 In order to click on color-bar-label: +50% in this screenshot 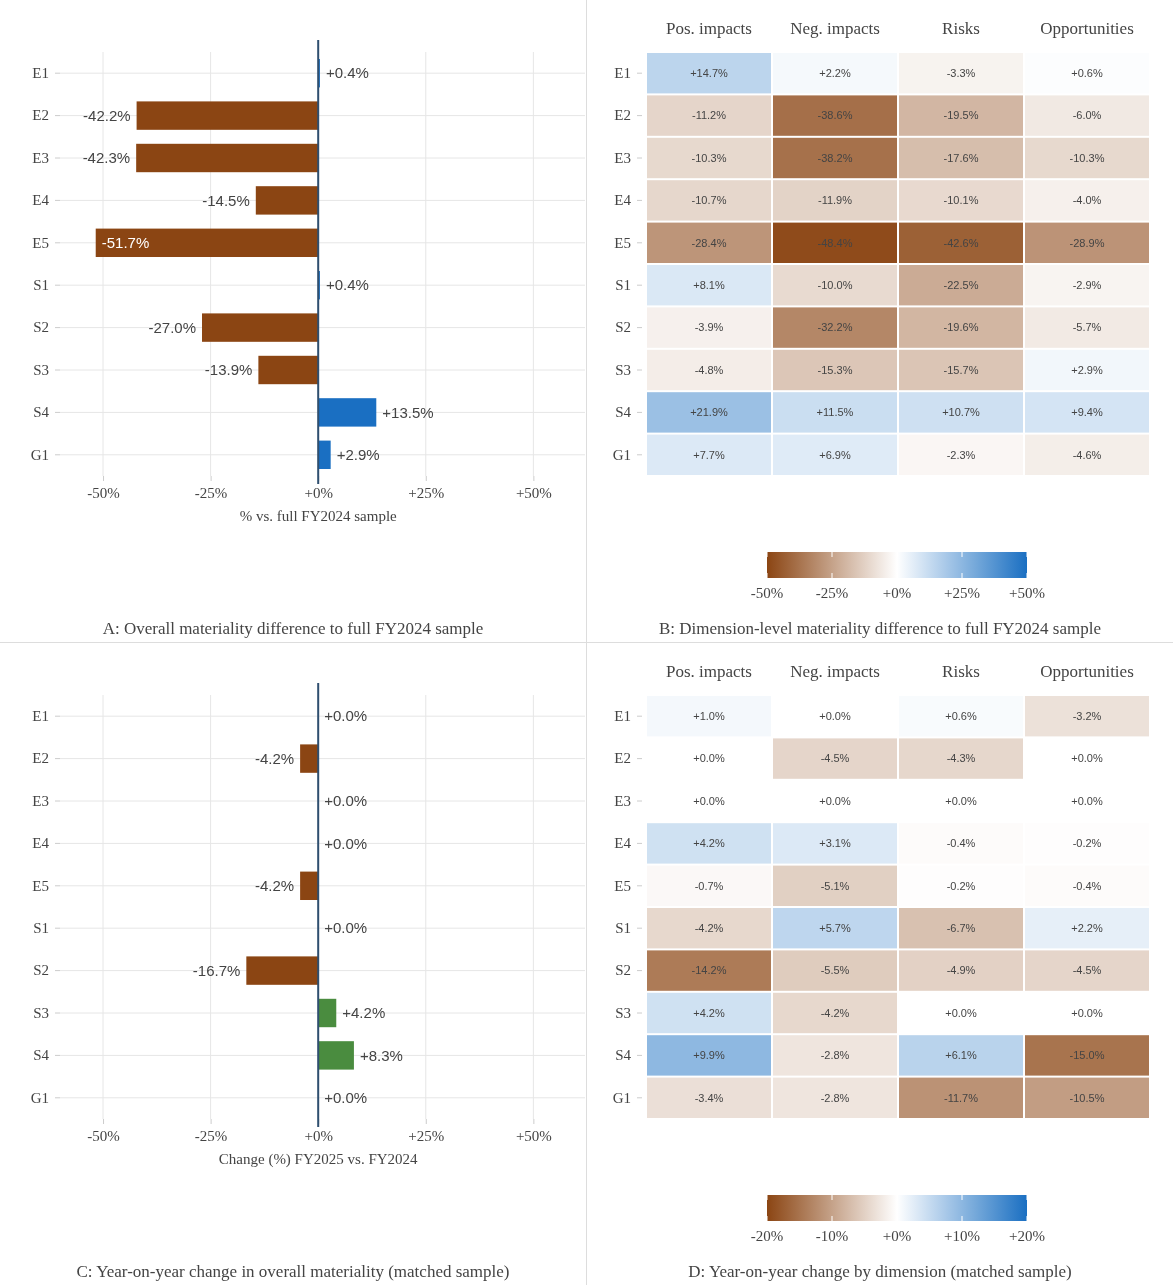, I will do `click(1027, 593)`.